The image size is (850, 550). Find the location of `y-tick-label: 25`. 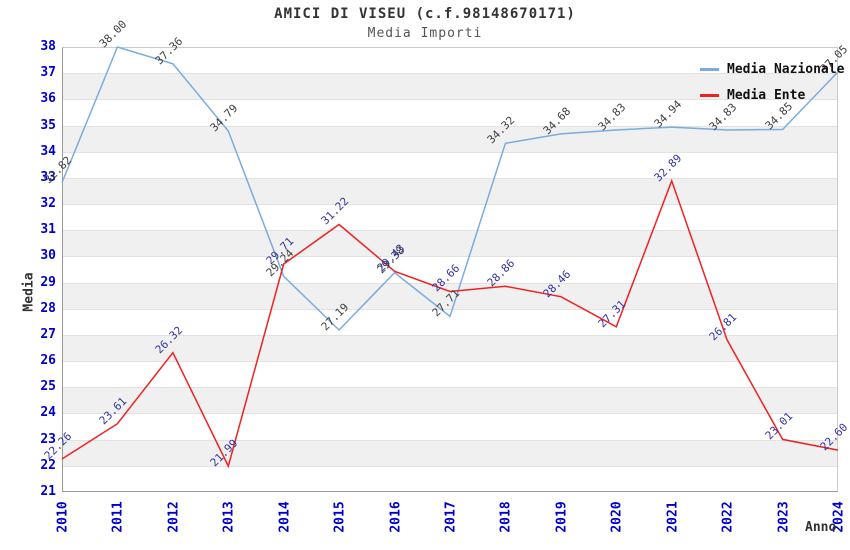

y-tick-label: 25 is located at coordinates (48, 387).